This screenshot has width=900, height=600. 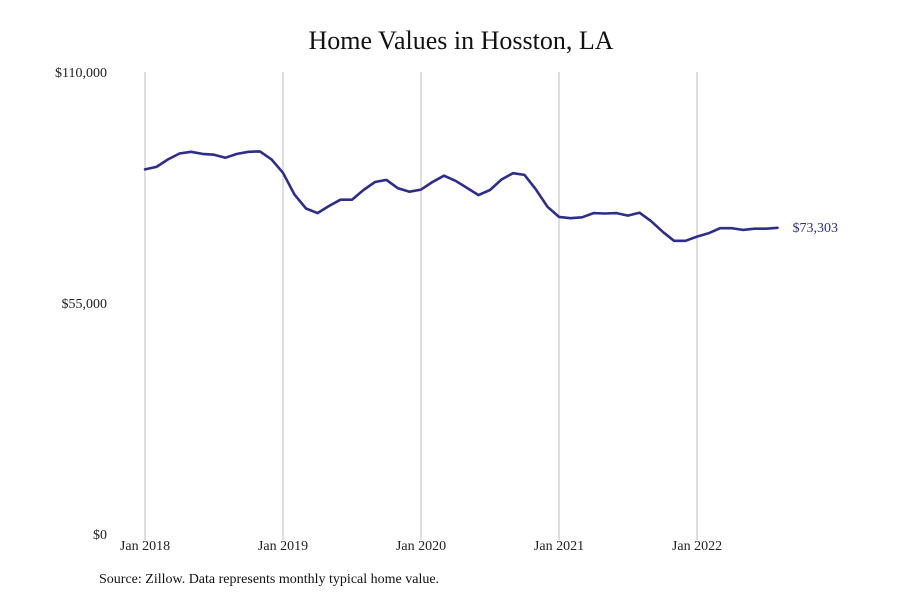 What do you see at coordinates (816, 228) in the screenshot?
I see `end-value-label: $73,303` at bounding box center [816, 228].